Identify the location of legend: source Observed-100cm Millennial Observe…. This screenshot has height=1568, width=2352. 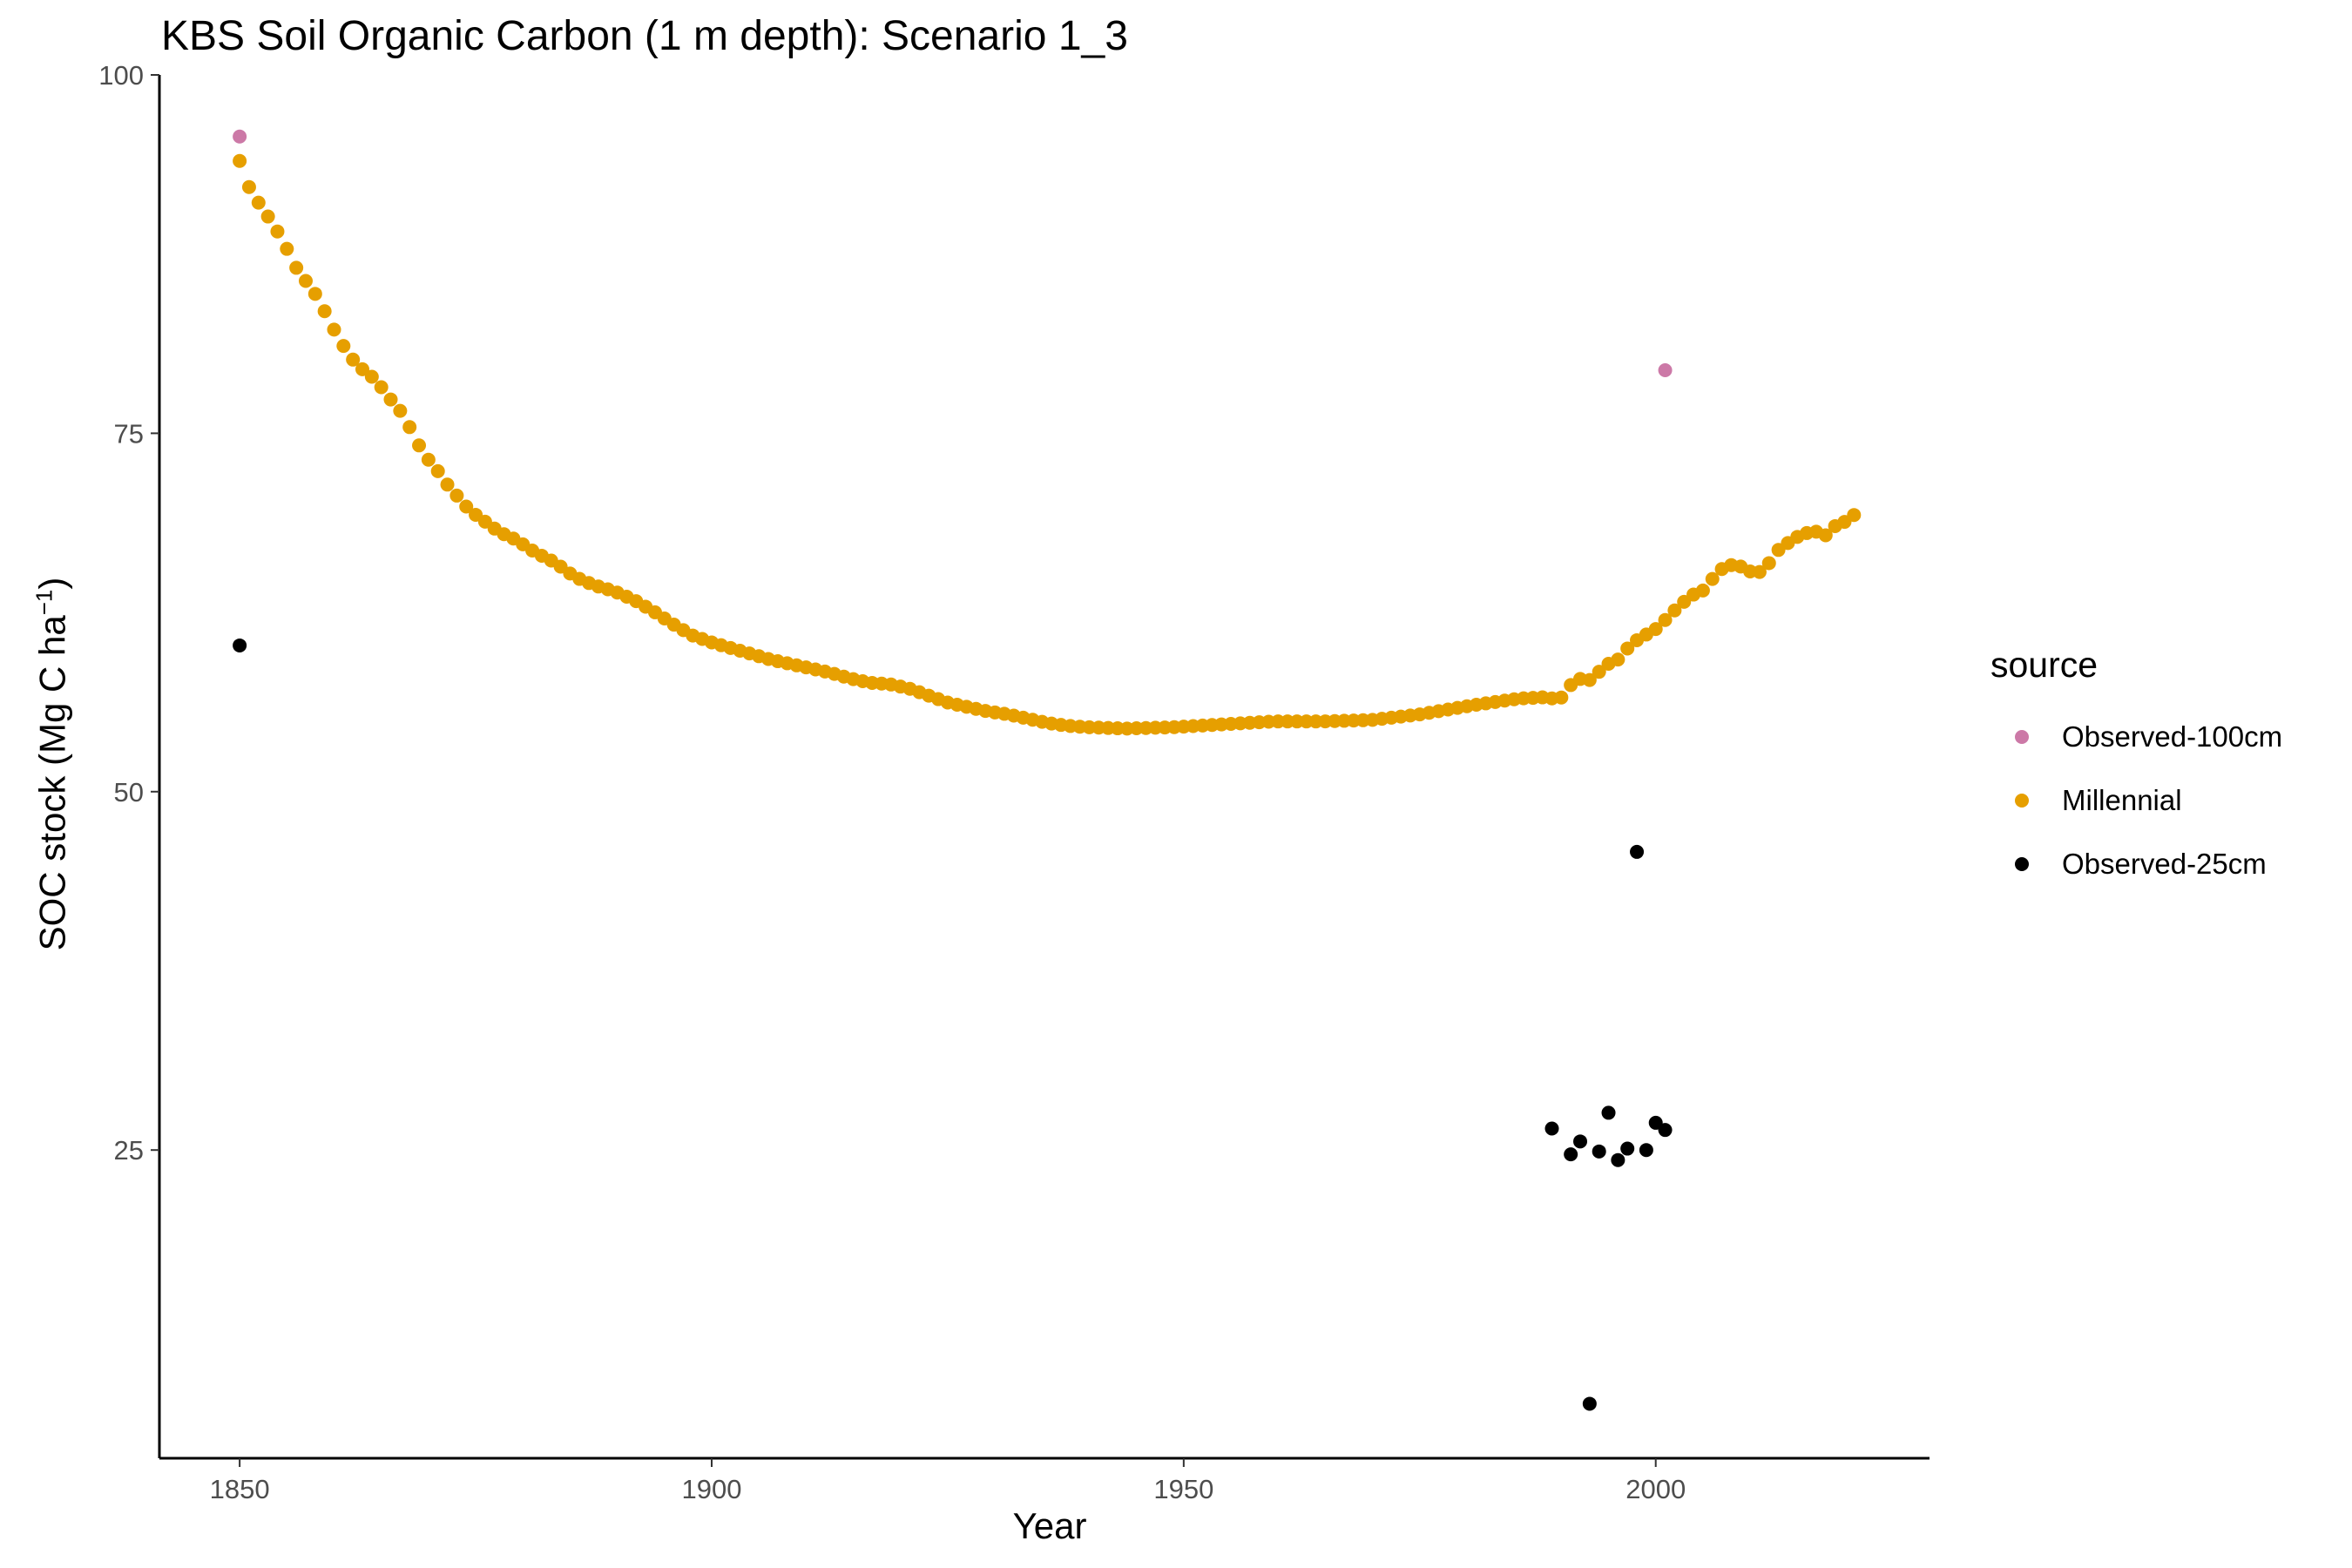
(2136, 770).